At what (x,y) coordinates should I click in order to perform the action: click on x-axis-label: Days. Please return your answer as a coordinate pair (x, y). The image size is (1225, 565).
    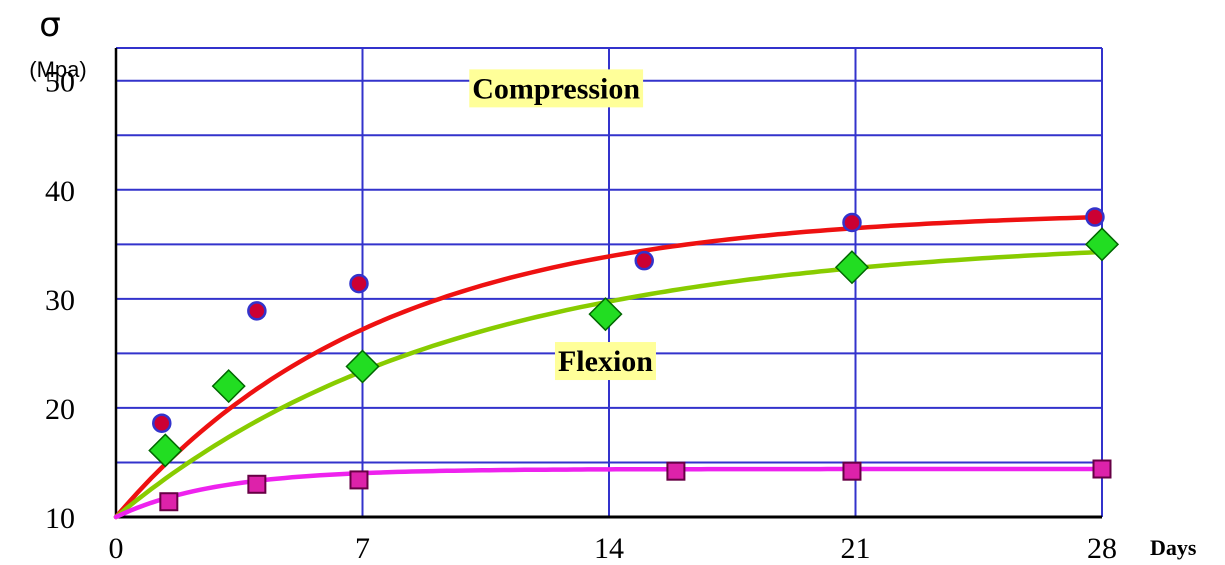
    Looking at the image, I should click on (1173, 547).